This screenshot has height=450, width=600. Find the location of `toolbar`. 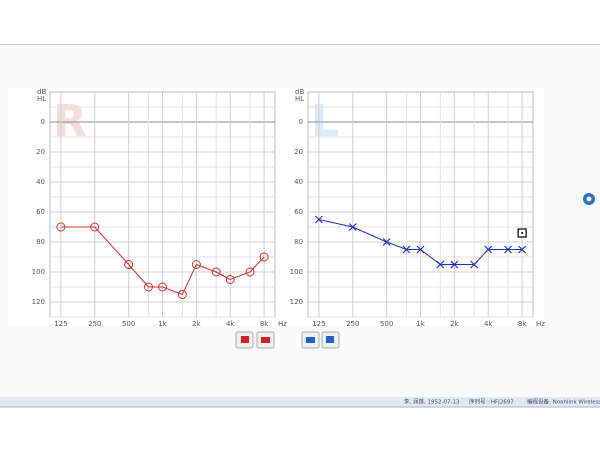

toolbar is located at coordinates (300, 22).